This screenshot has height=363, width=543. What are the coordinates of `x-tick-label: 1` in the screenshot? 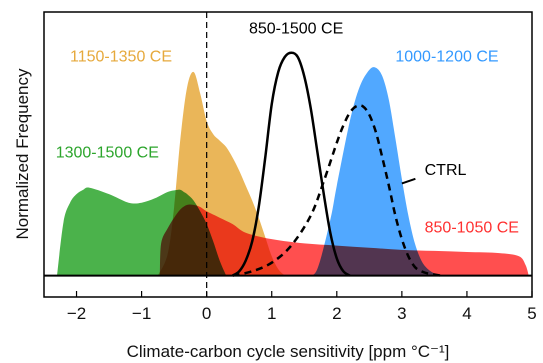 It's located at (271, 313).